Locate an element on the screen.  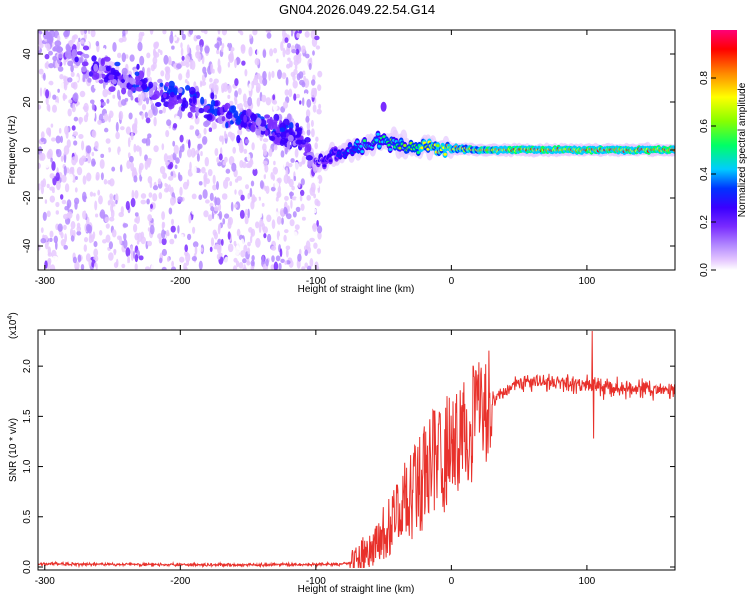
main-trace-core is located at coordinates (400, 148).